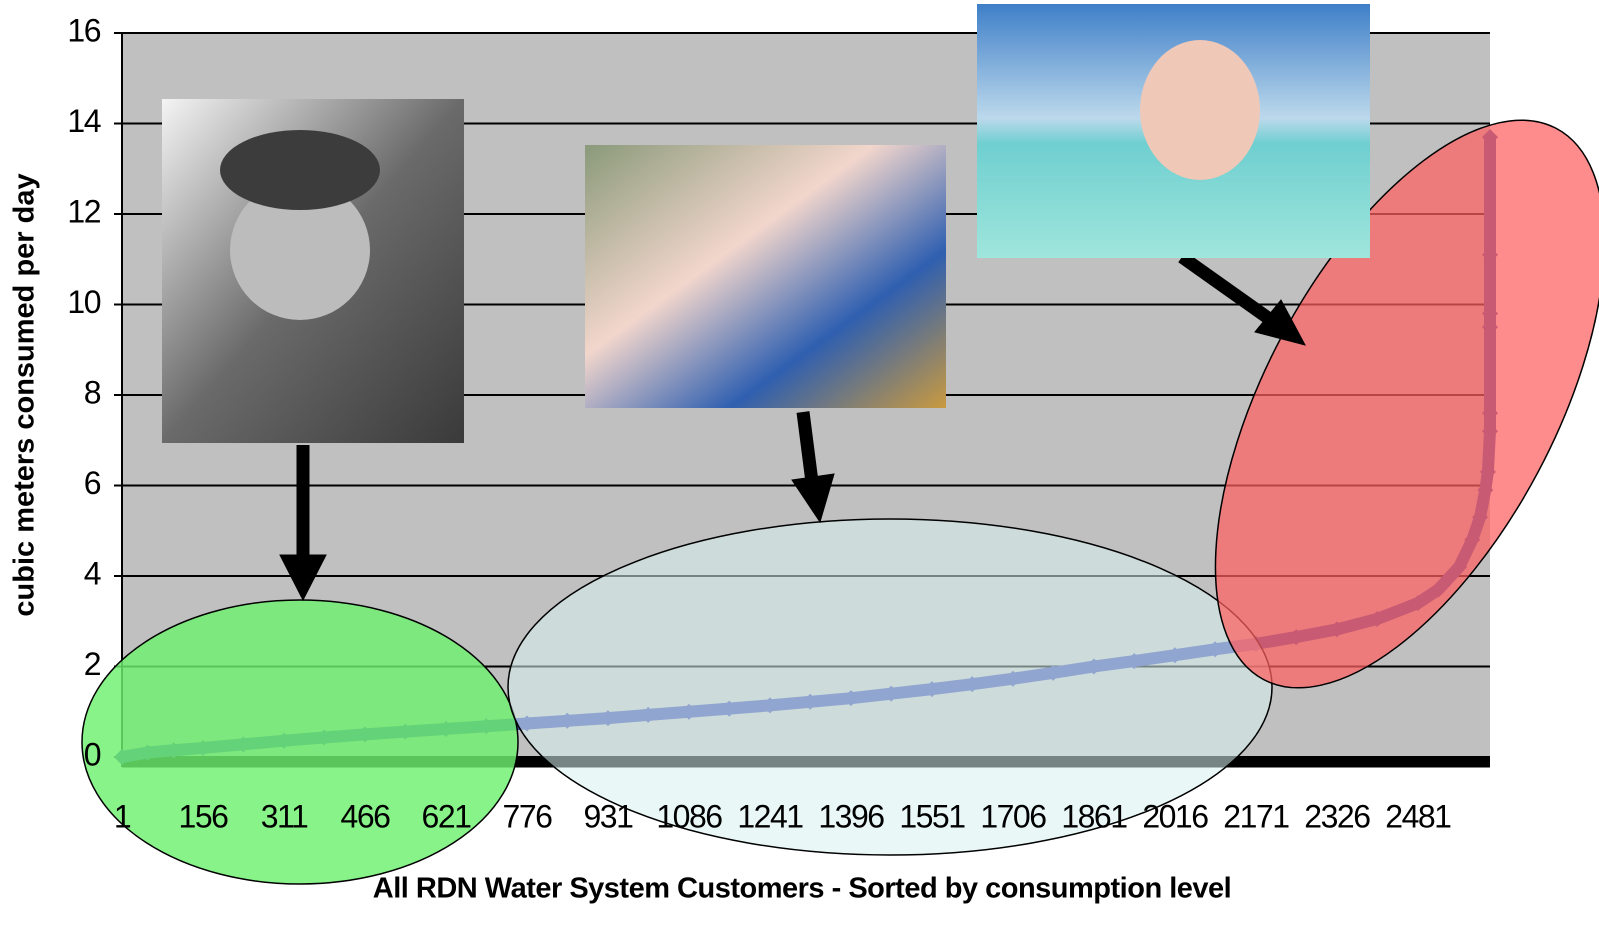 The height and width of the screenshot is (929, 1599). Describe the element at coordinates (83, 121) in the screenshot. I see `y-tick-label: 14` at that location.